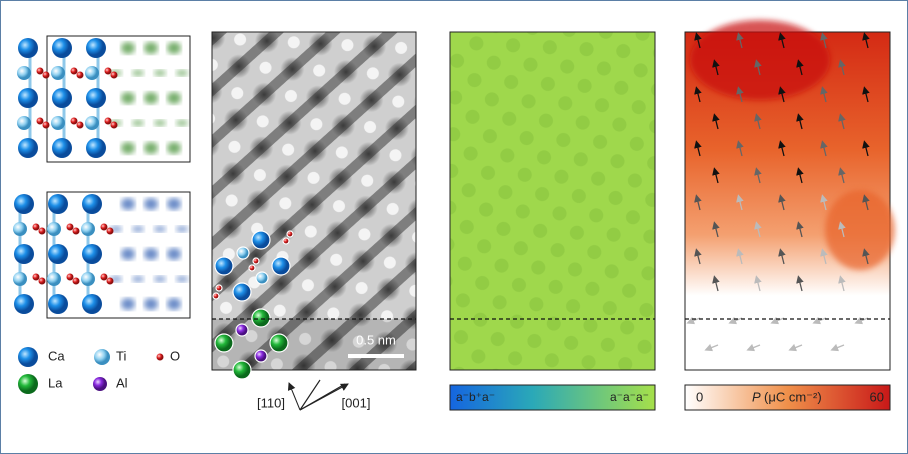 The height and width of the screenshot is (454, 908). I want to click on colorbar-max: 60, so click(877, 396).